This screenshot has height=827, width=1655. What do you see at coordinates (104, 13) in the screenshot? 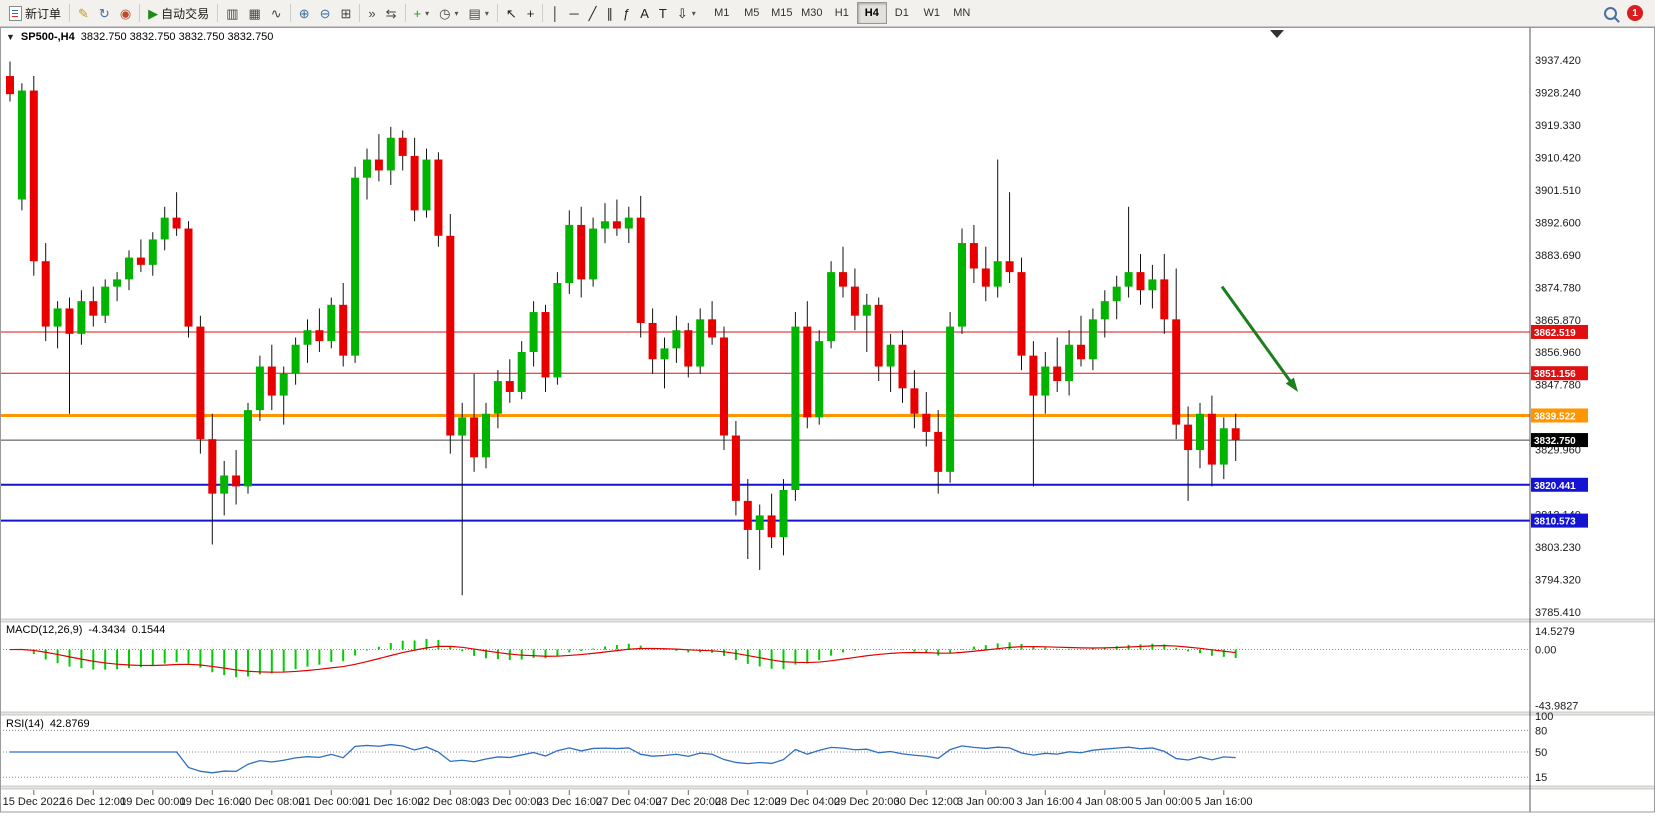
I see `market-watch-button: ↻` at bounding box center [104, 13].